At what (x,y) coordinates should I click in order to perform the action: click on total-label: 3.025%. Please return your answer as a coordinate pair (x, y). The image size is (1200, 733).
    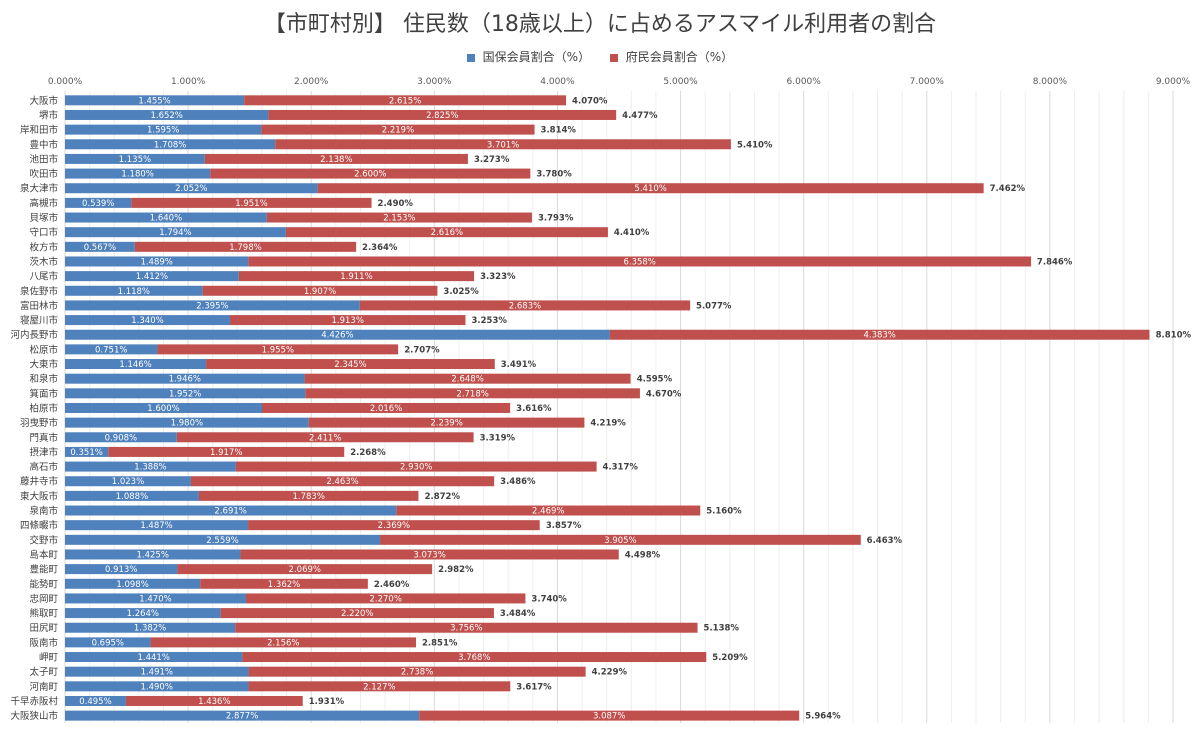
    Looking at the image, I should click on (461, 292).